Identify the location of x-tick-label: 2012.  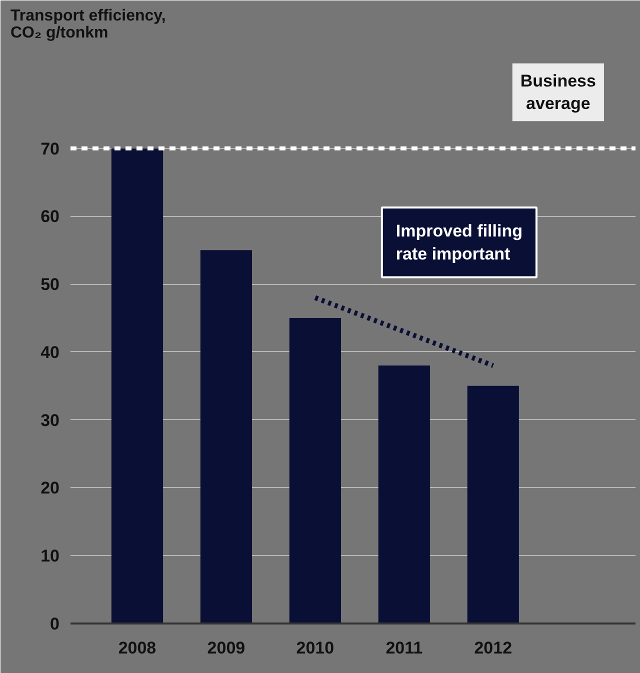
(493, 648).